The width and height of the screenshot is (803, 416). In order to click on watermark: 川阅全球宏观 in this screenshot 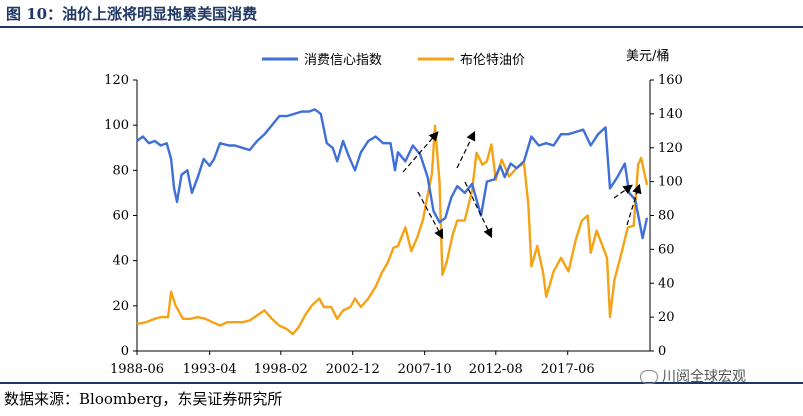, I will do `click(693, 376)`.